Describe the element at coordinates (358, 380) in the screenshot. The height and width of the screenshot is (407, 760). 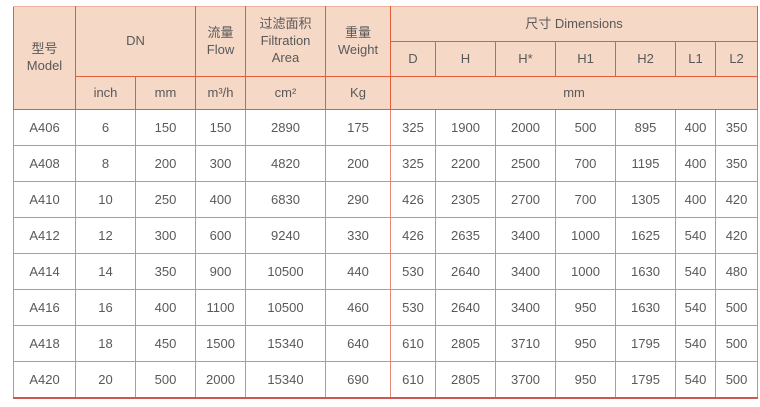
I see `value-cell: 690` at that location.